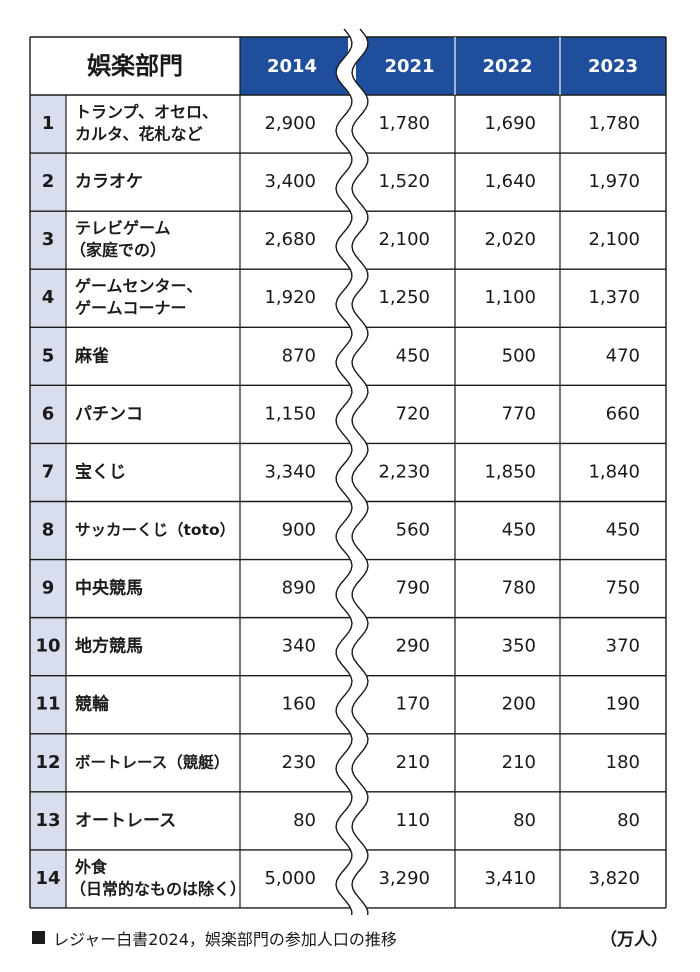 The image size is (700, 972). Describe the element at coordinates (614, 297) in the screenshot. I see `cell-value: 1,370` at that location.